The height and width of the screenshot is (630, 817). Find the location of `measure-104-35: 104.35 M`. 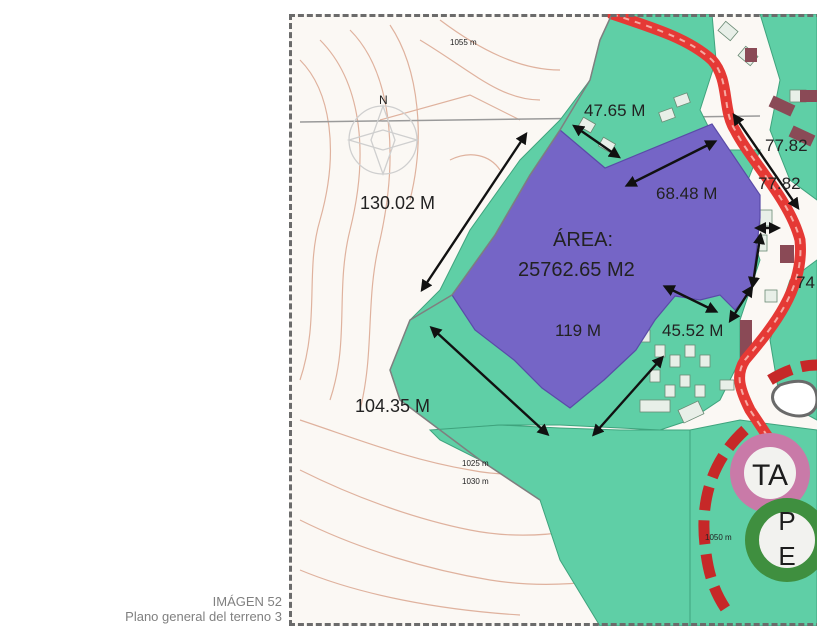

measure-104-35: 104.35 M is located at coordinates (392, 406).